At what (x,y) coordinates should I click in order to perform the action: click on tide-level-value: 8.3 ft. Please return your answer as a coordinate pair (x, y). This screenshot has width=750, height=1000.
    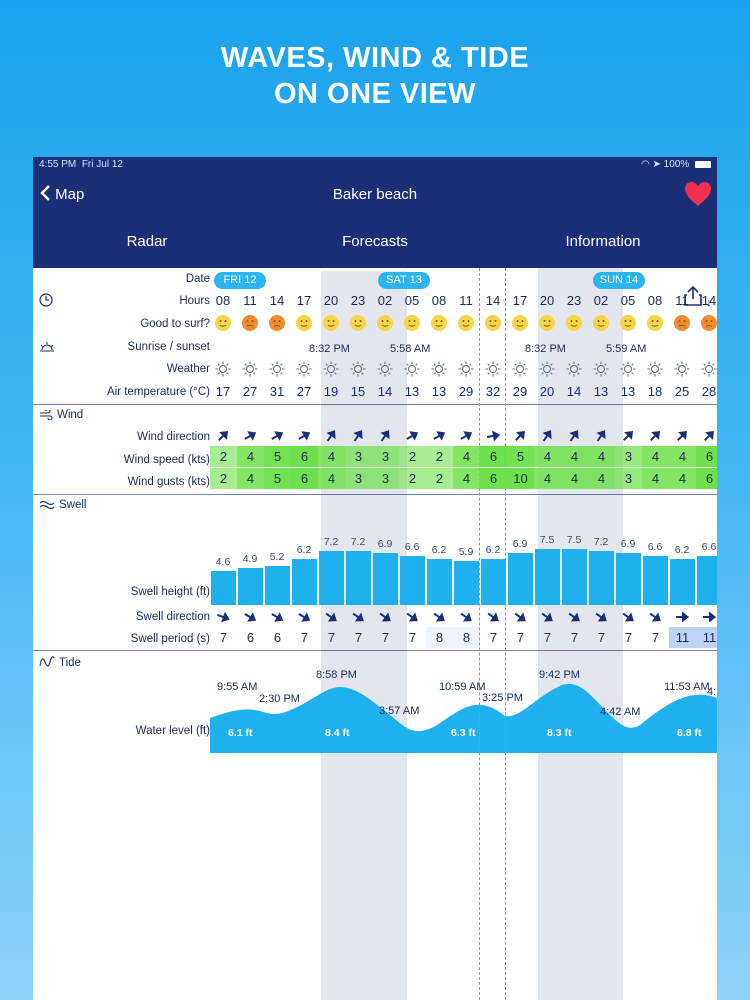
    Looking at the image, I should click on (559, 733).